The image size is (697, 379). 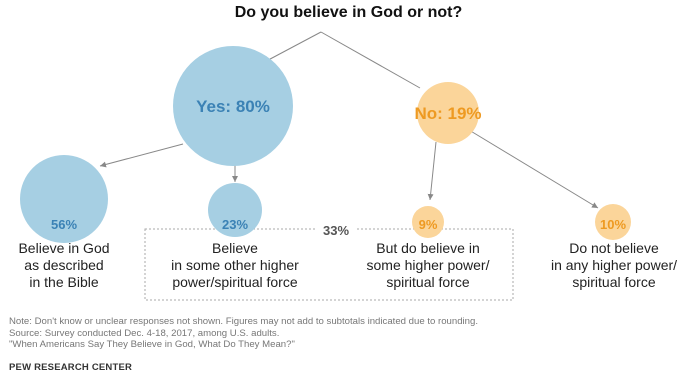 What do you see at coordinates (235, 282) in the screenshot?
I see `other-desc-line-3: power/spiritual force` at bounding box center [235, 282].